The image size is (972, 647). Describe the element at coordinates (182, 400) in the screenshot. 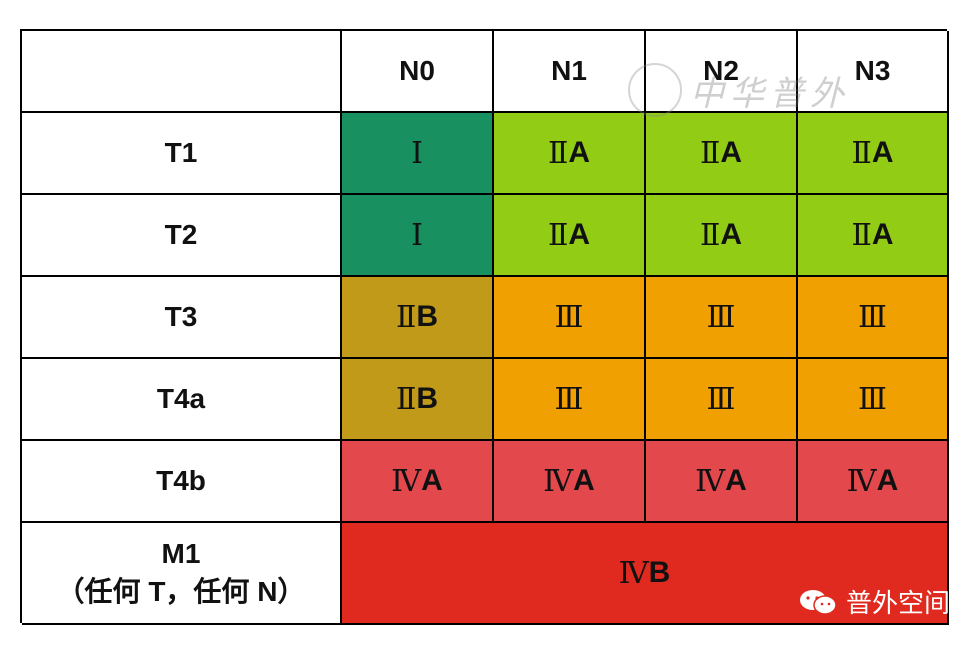

I see `row-header-t4a: T4a` at that location.